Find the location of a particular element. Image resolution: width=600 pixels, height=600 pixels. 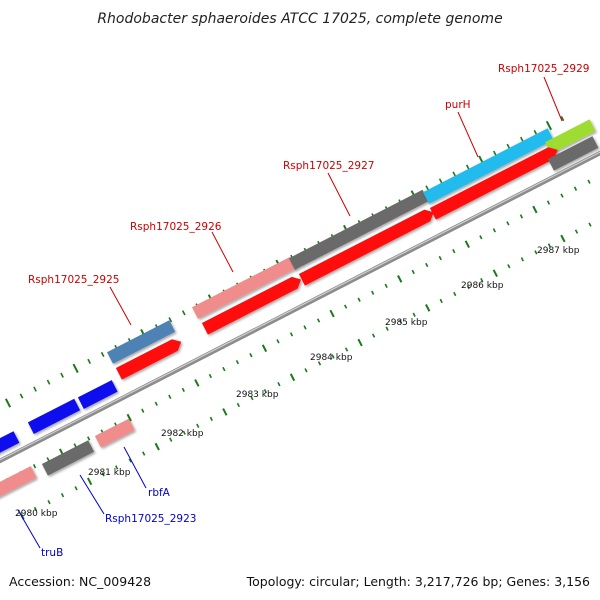

scale-label-2982: 2982 kbp is located at coordinates (182, 434).